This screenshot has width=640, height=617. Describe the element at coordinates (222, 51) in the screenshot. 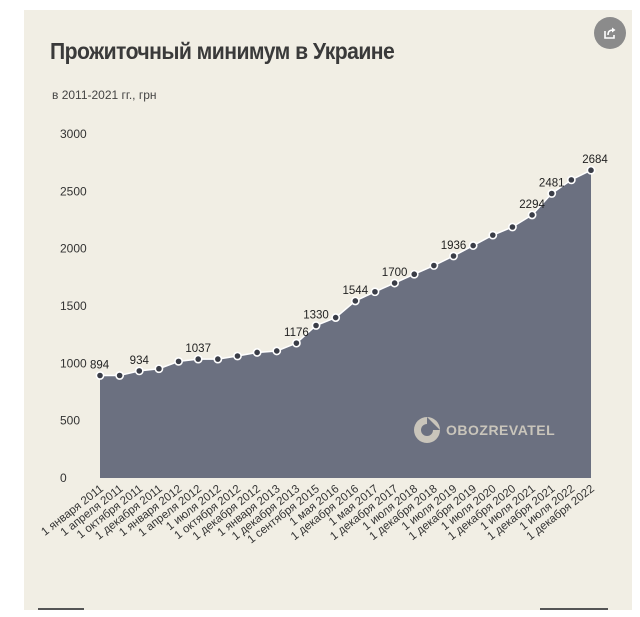

I see `chart-title: Прожиточный минимум в Украине` at that location.